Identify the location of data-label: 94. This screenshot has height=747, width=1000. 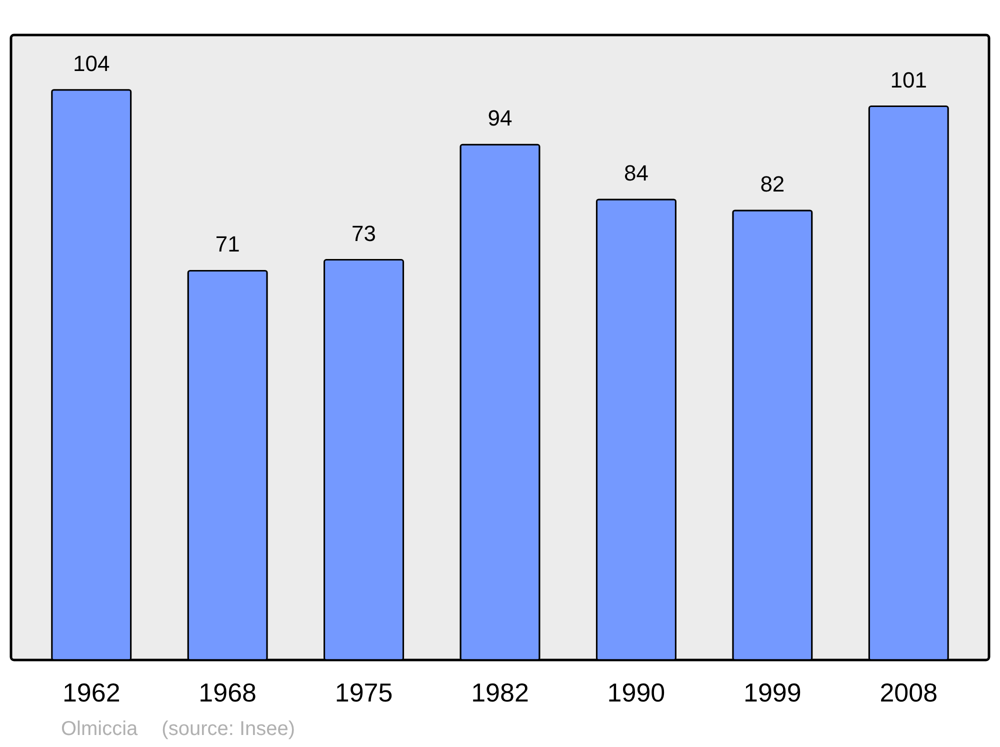
(500, 118).